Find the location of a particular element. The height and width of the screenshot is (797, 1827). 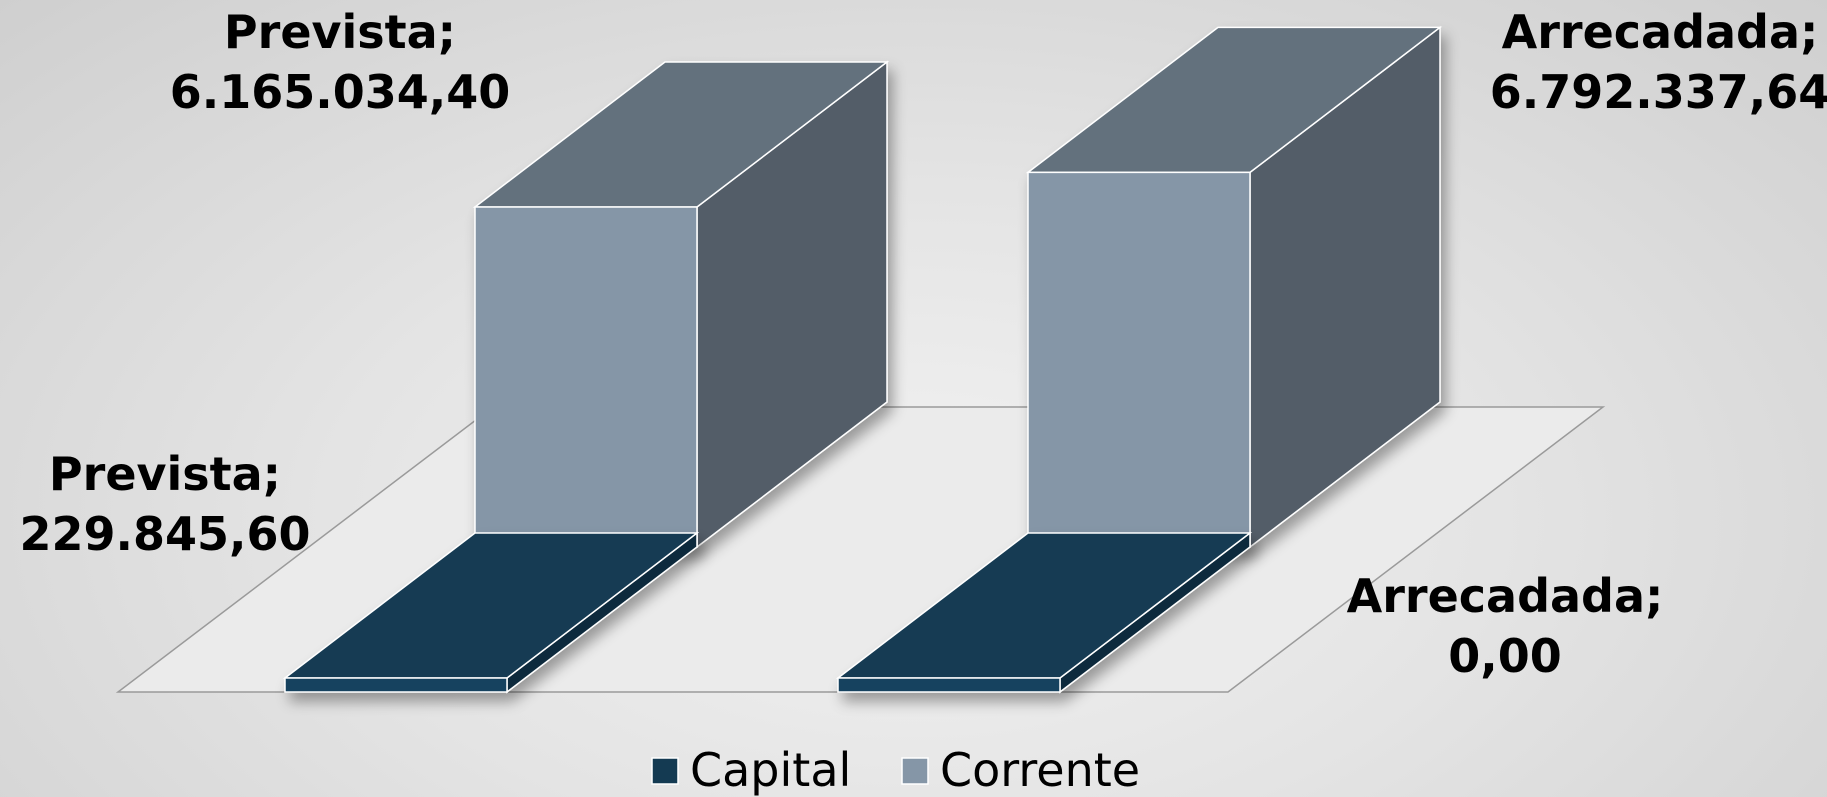

bar-corrente-prevista-front is located at coordinates (586, 377).